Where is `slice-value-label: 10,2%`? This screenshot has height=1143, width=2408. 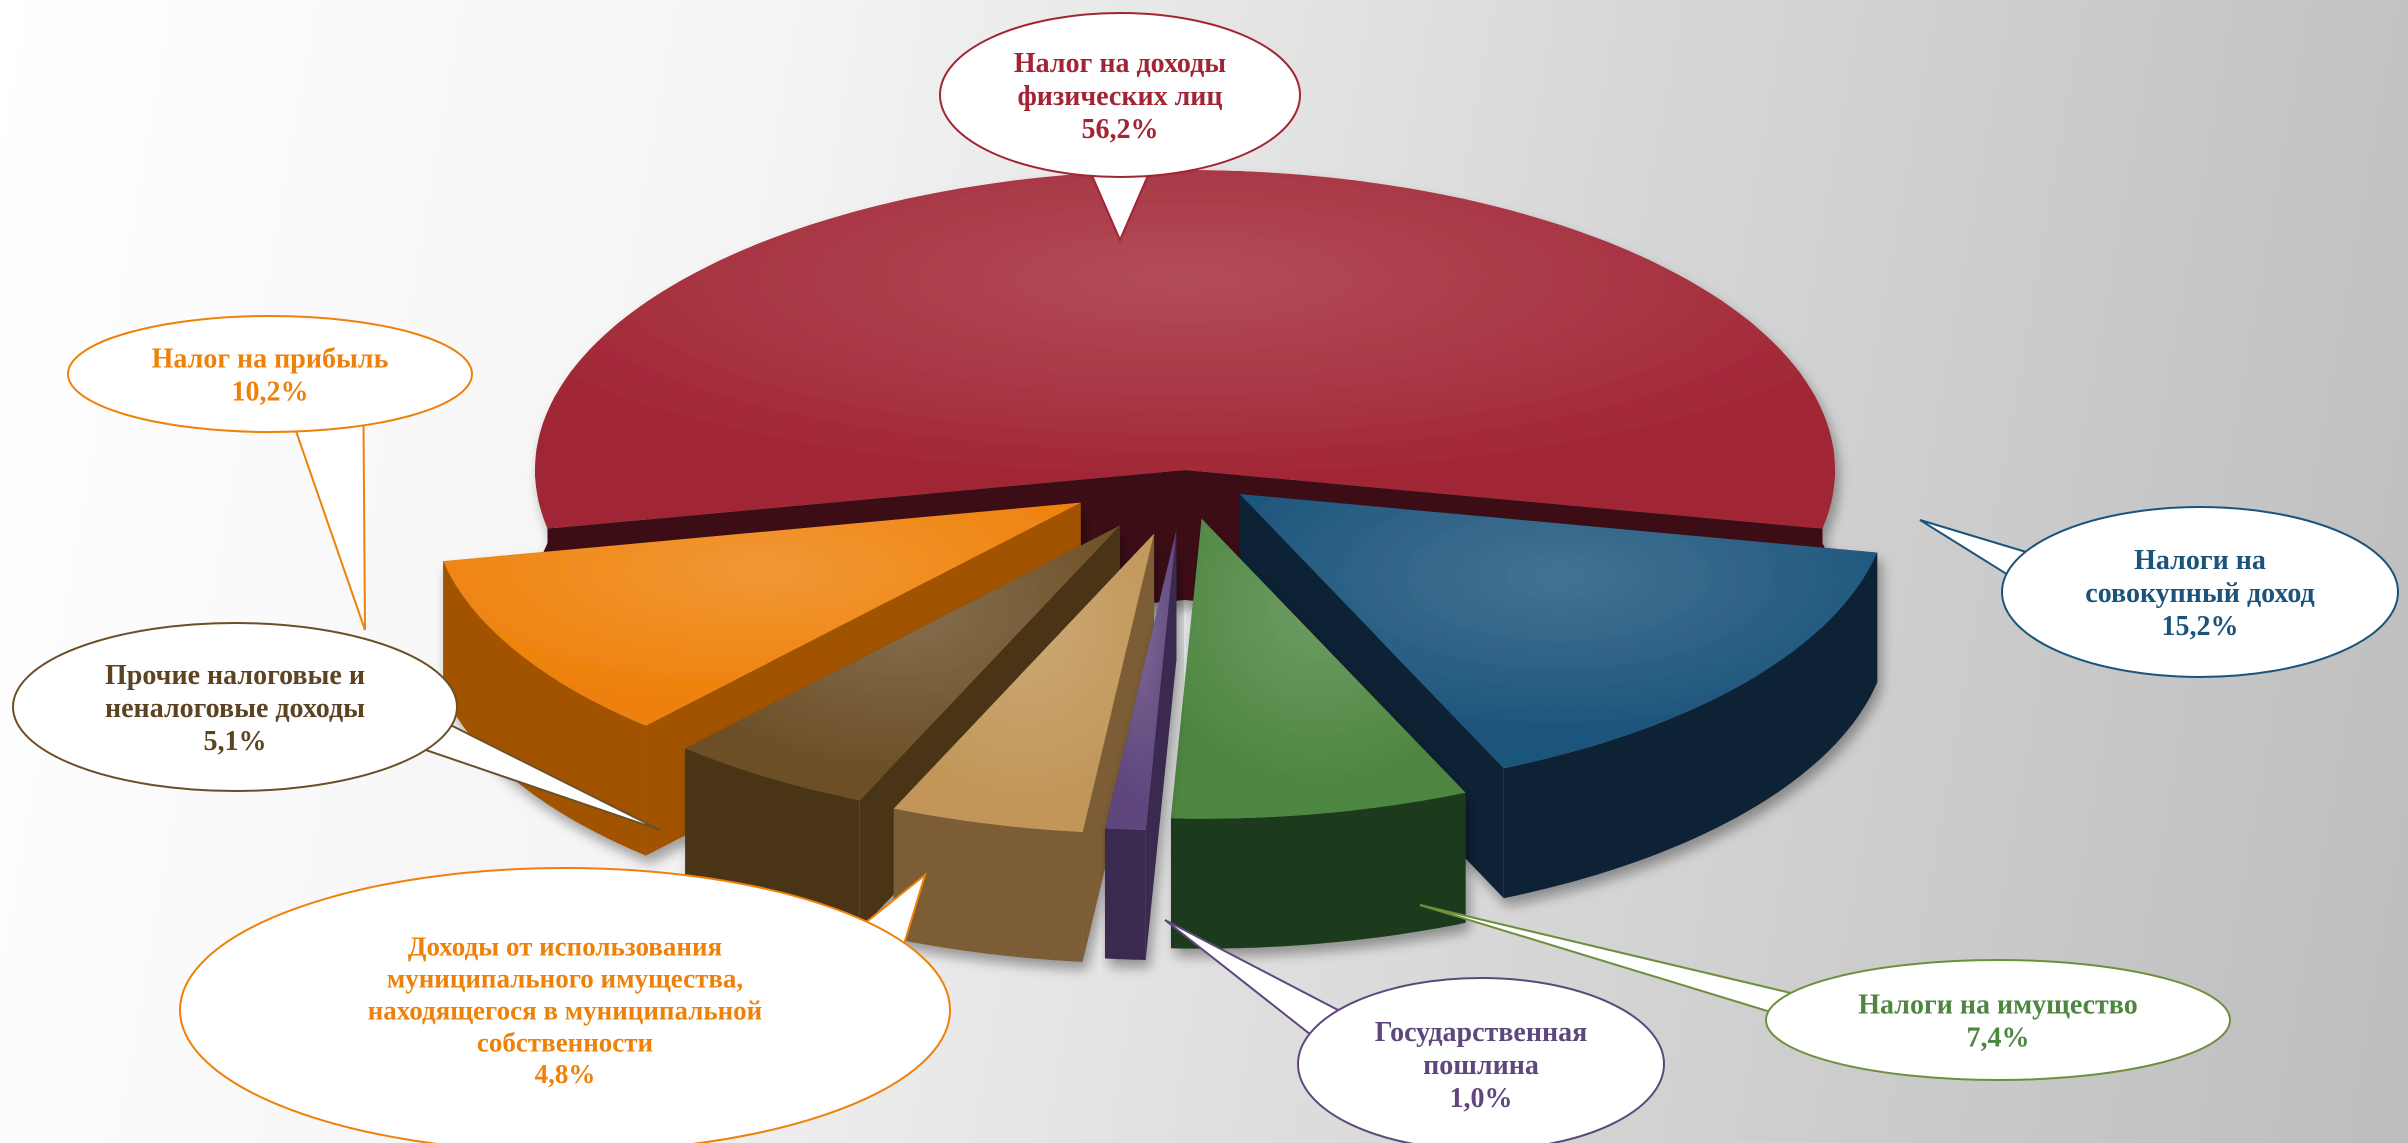
slice-value-label: 10,2% is located at coordinates (270, 391).